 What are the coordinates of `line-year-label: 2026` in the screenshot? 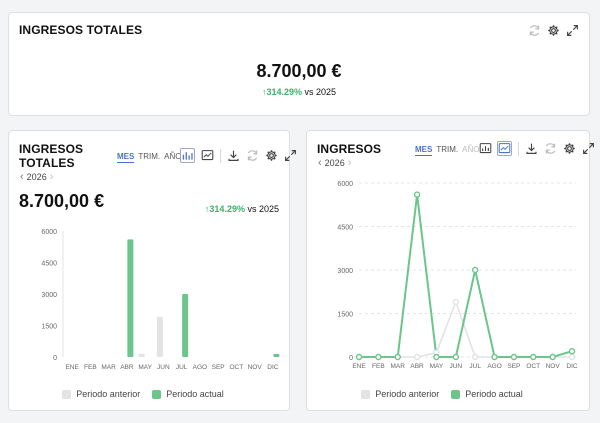 It's located at (334, 163).